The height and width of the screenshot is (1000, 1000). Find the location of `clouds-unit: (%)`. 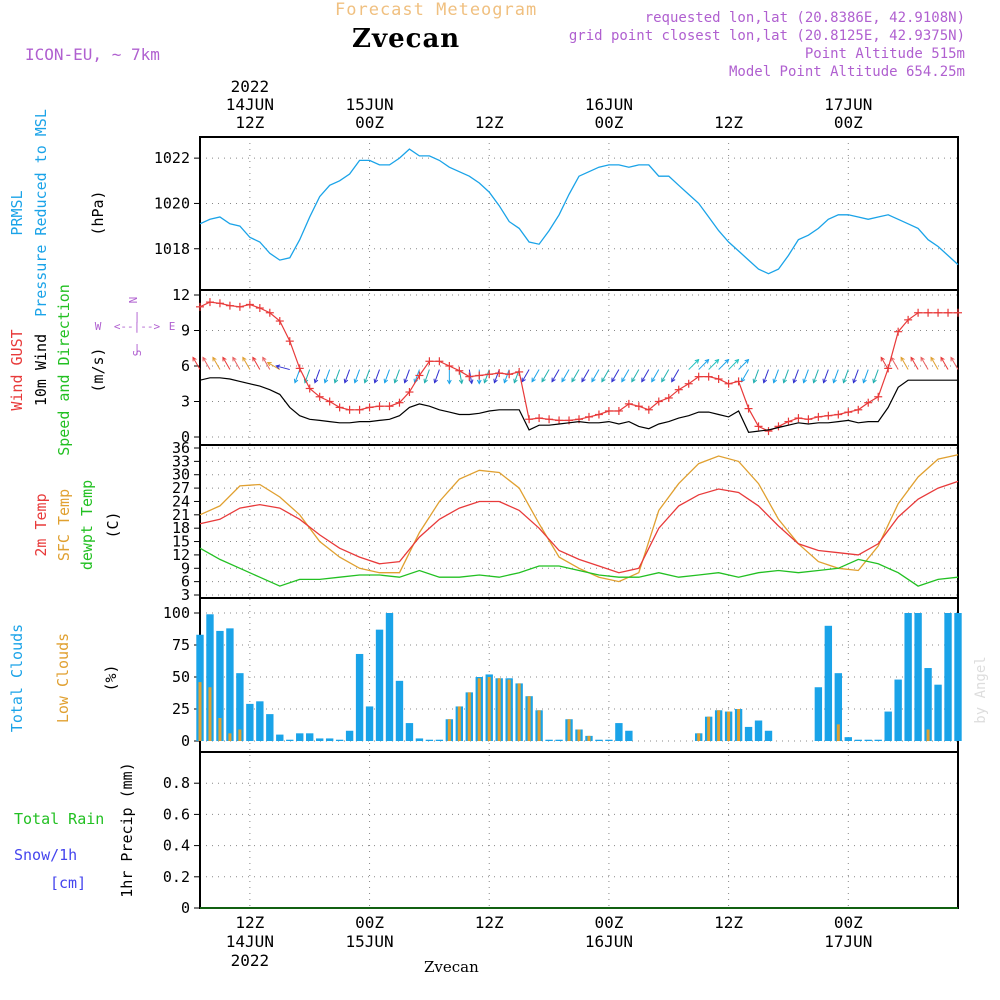

clouds-unit: (%) is located at coordinates (111, 677).